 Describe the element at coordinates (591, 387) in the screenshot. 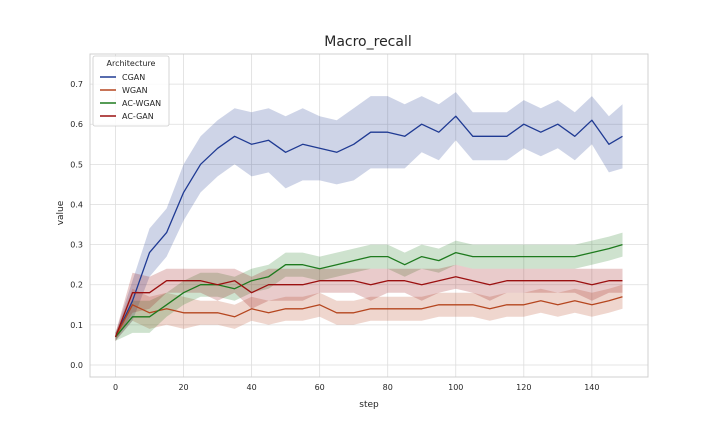

I see `x-tick-label: 140` at that location.